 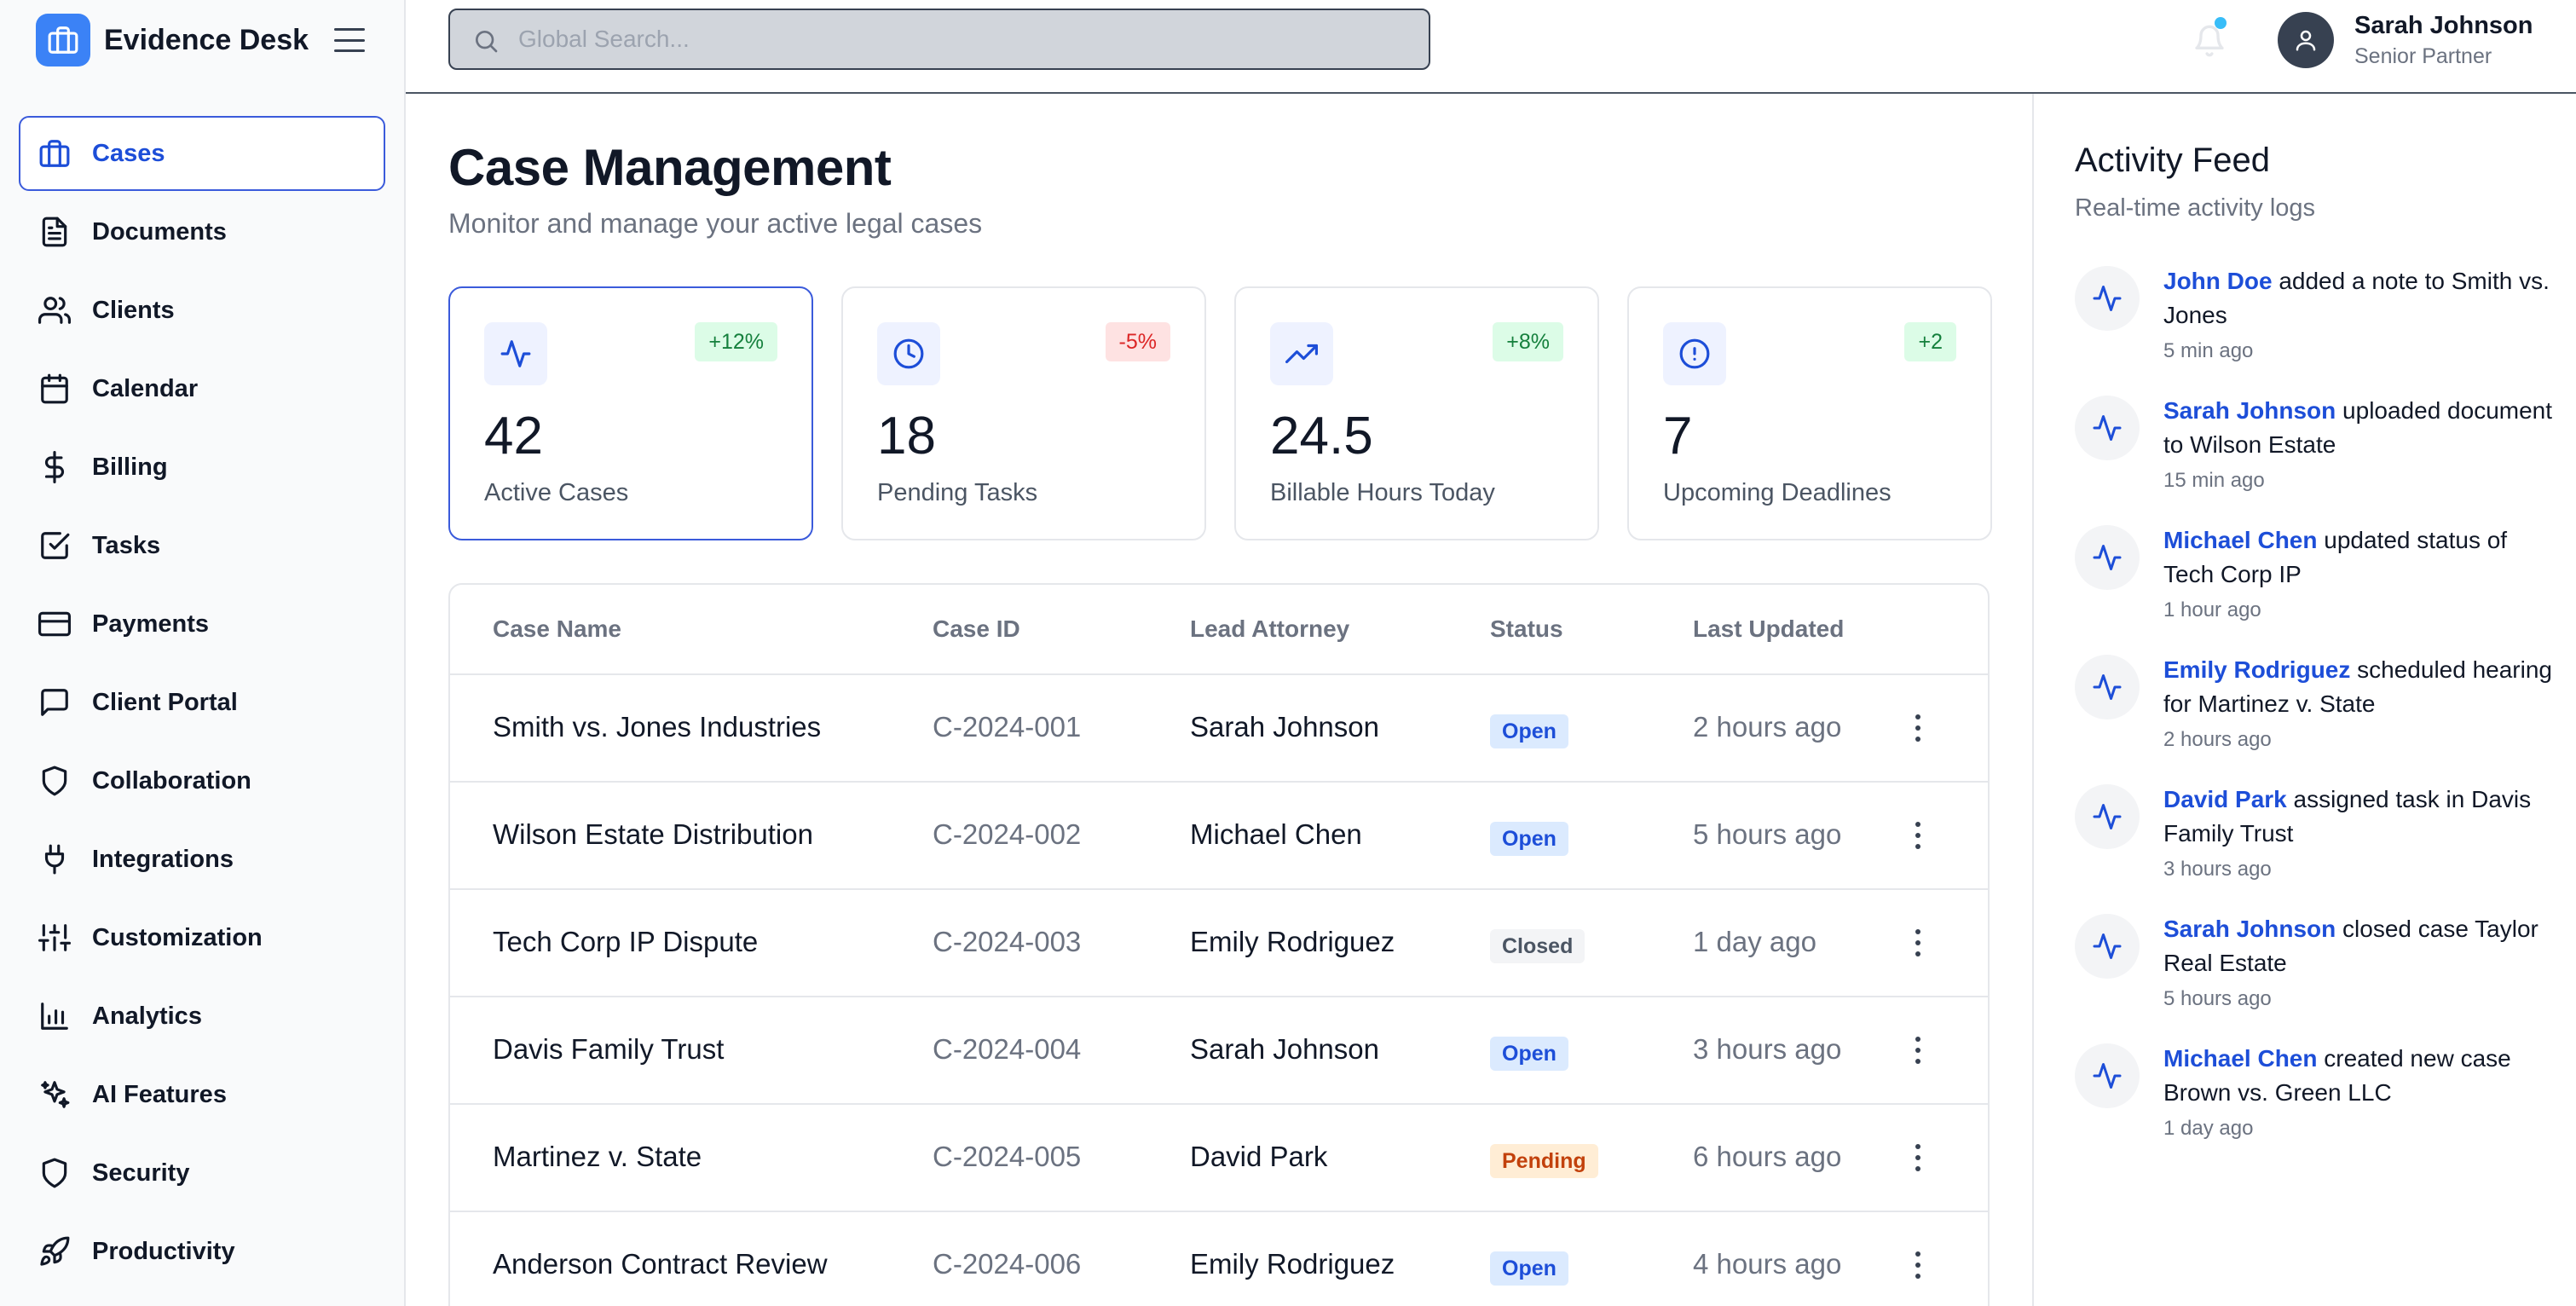 What do you see at coordinates (202, 937) in the screenshot?
I see `sidebar-item-customization: Customization` at bounding box center [202, 937].